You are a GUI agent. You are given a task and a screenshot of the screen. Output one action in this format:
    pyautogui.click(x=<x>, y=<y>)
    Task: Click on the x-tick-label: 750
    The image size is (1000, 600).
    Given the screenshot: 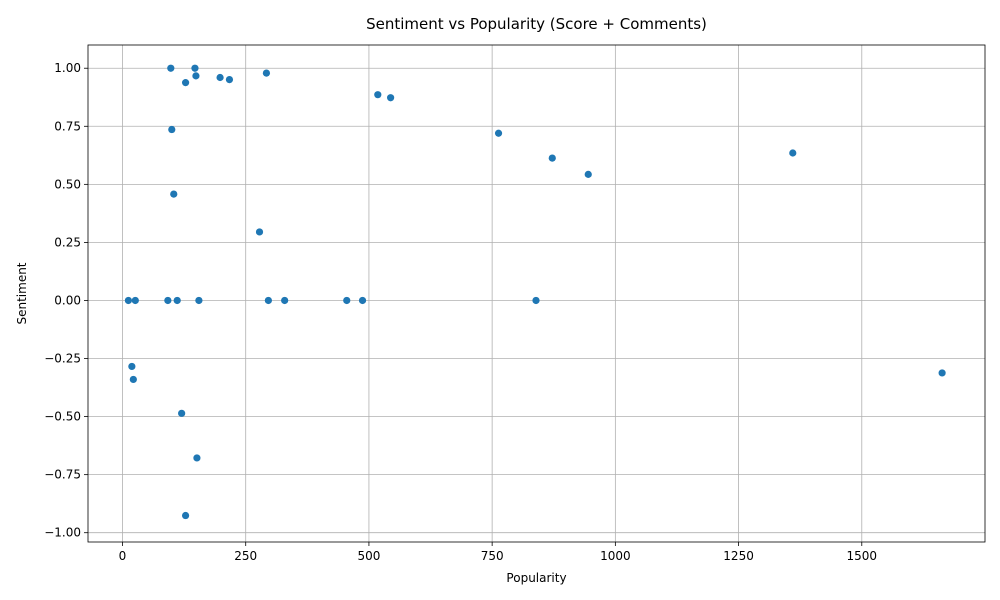 What is the action you would take?
    pyautogui.click(x=492, y=556)
    